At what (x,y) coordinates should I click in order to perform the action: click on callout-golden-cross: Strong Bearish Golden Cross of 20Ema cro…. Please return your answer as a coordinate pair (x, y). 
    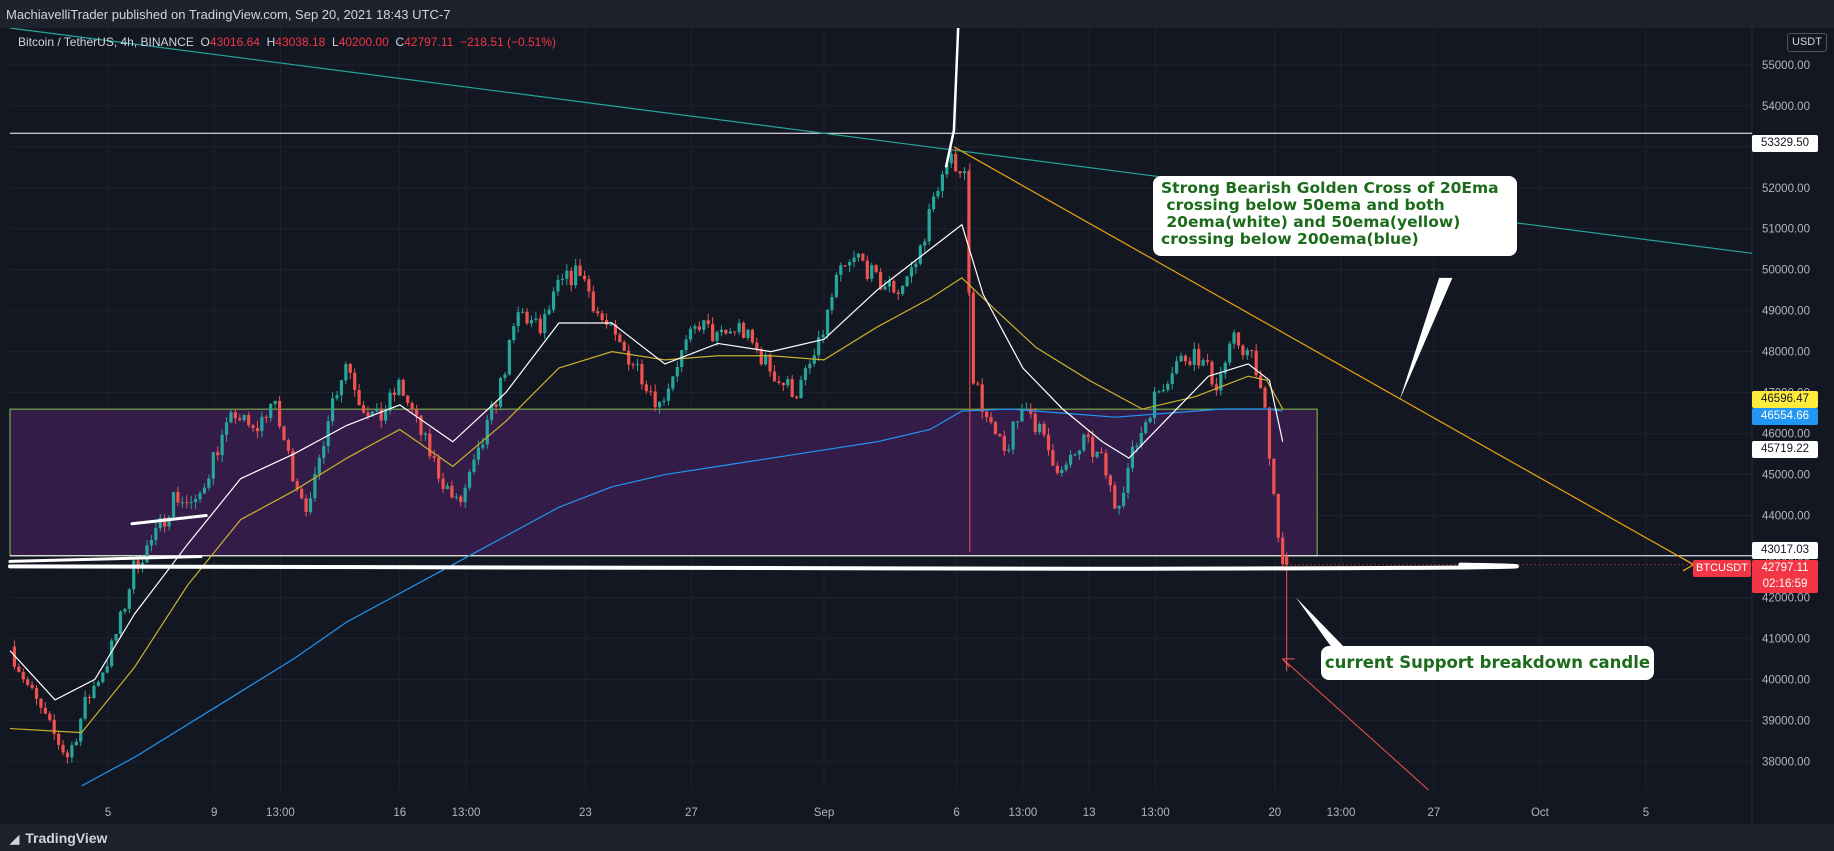
    Looking at the image, I should click on (1335, 216).